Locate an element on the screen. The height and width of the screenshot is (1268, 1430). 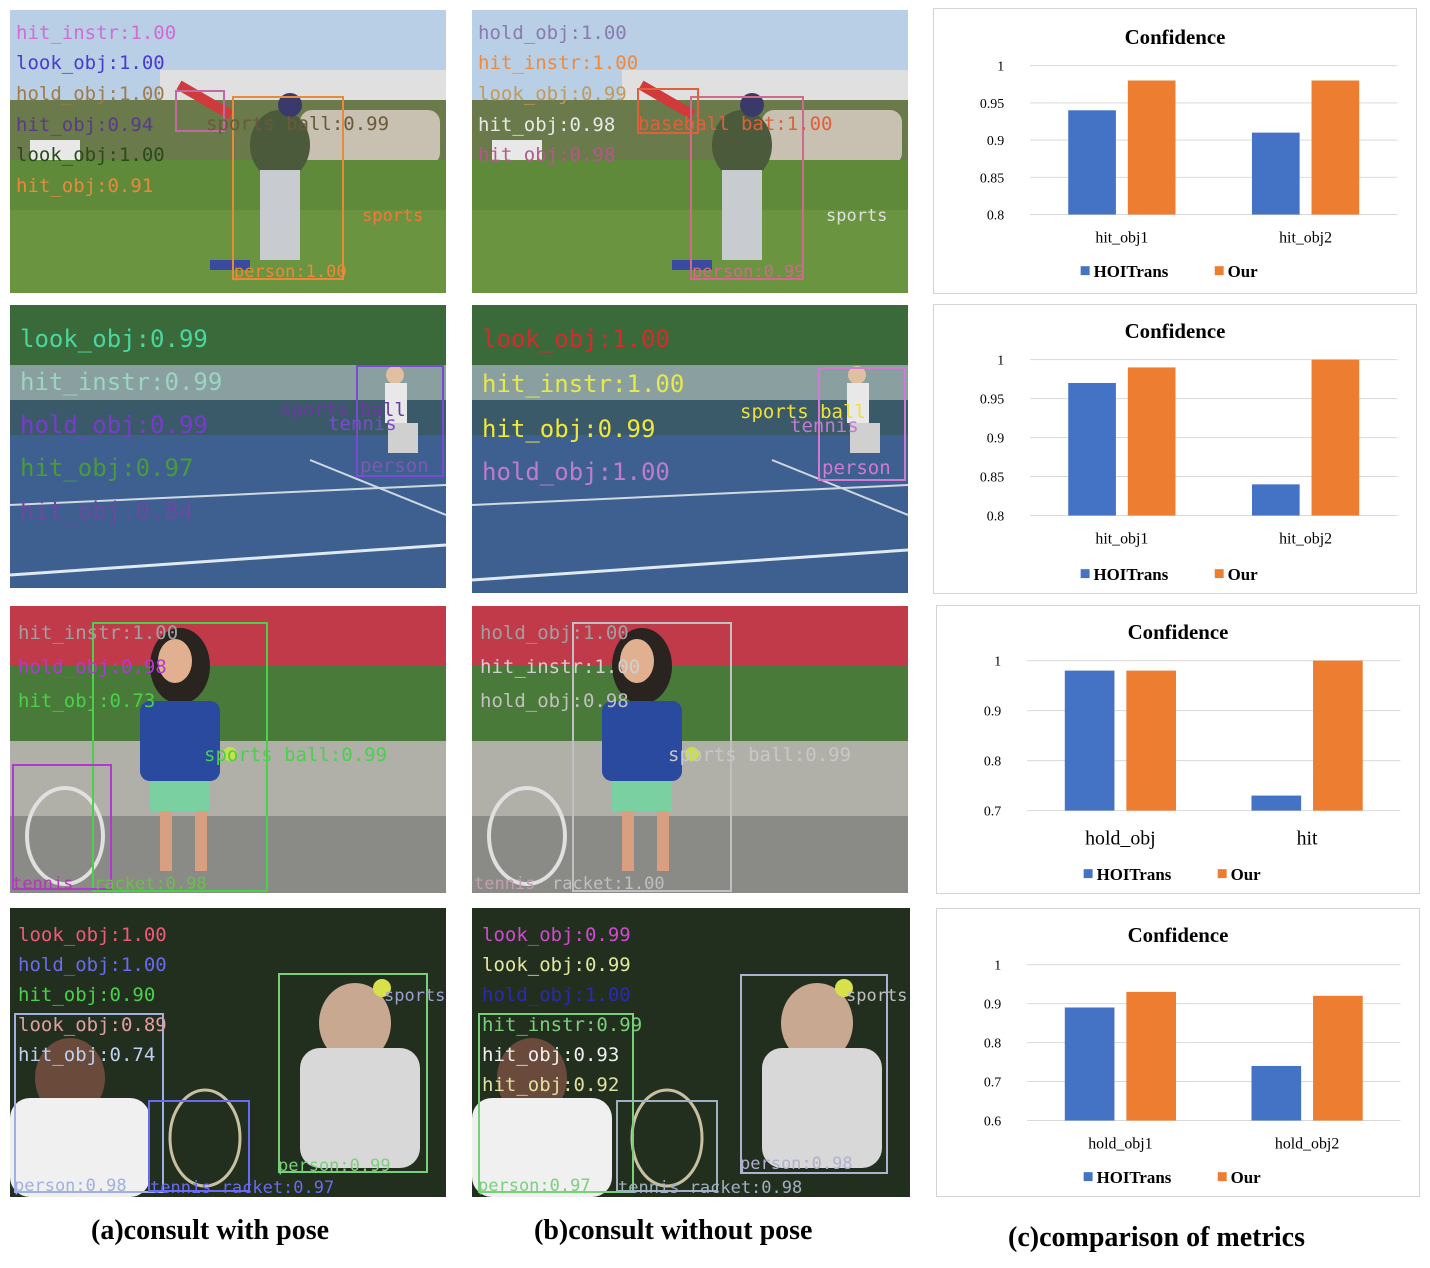
caption-b: (b)consult without pose is located at coordinates (673, 1230).